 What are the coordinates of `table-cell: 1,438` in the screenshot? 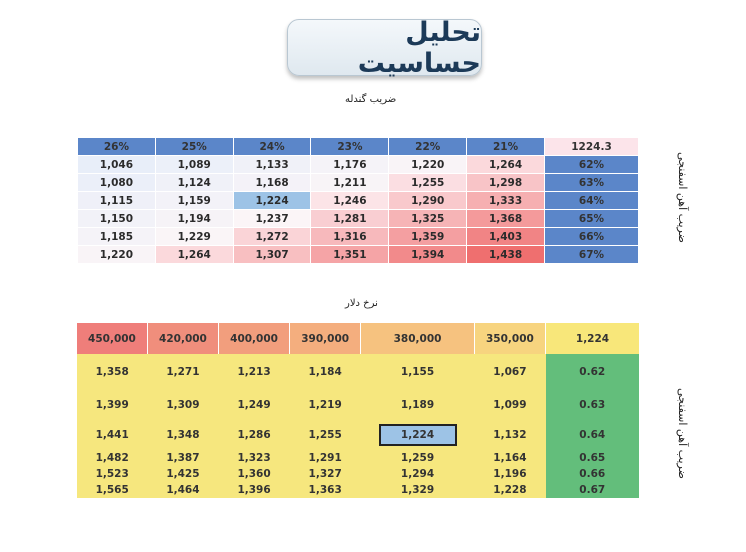 It's located at (505, 254).